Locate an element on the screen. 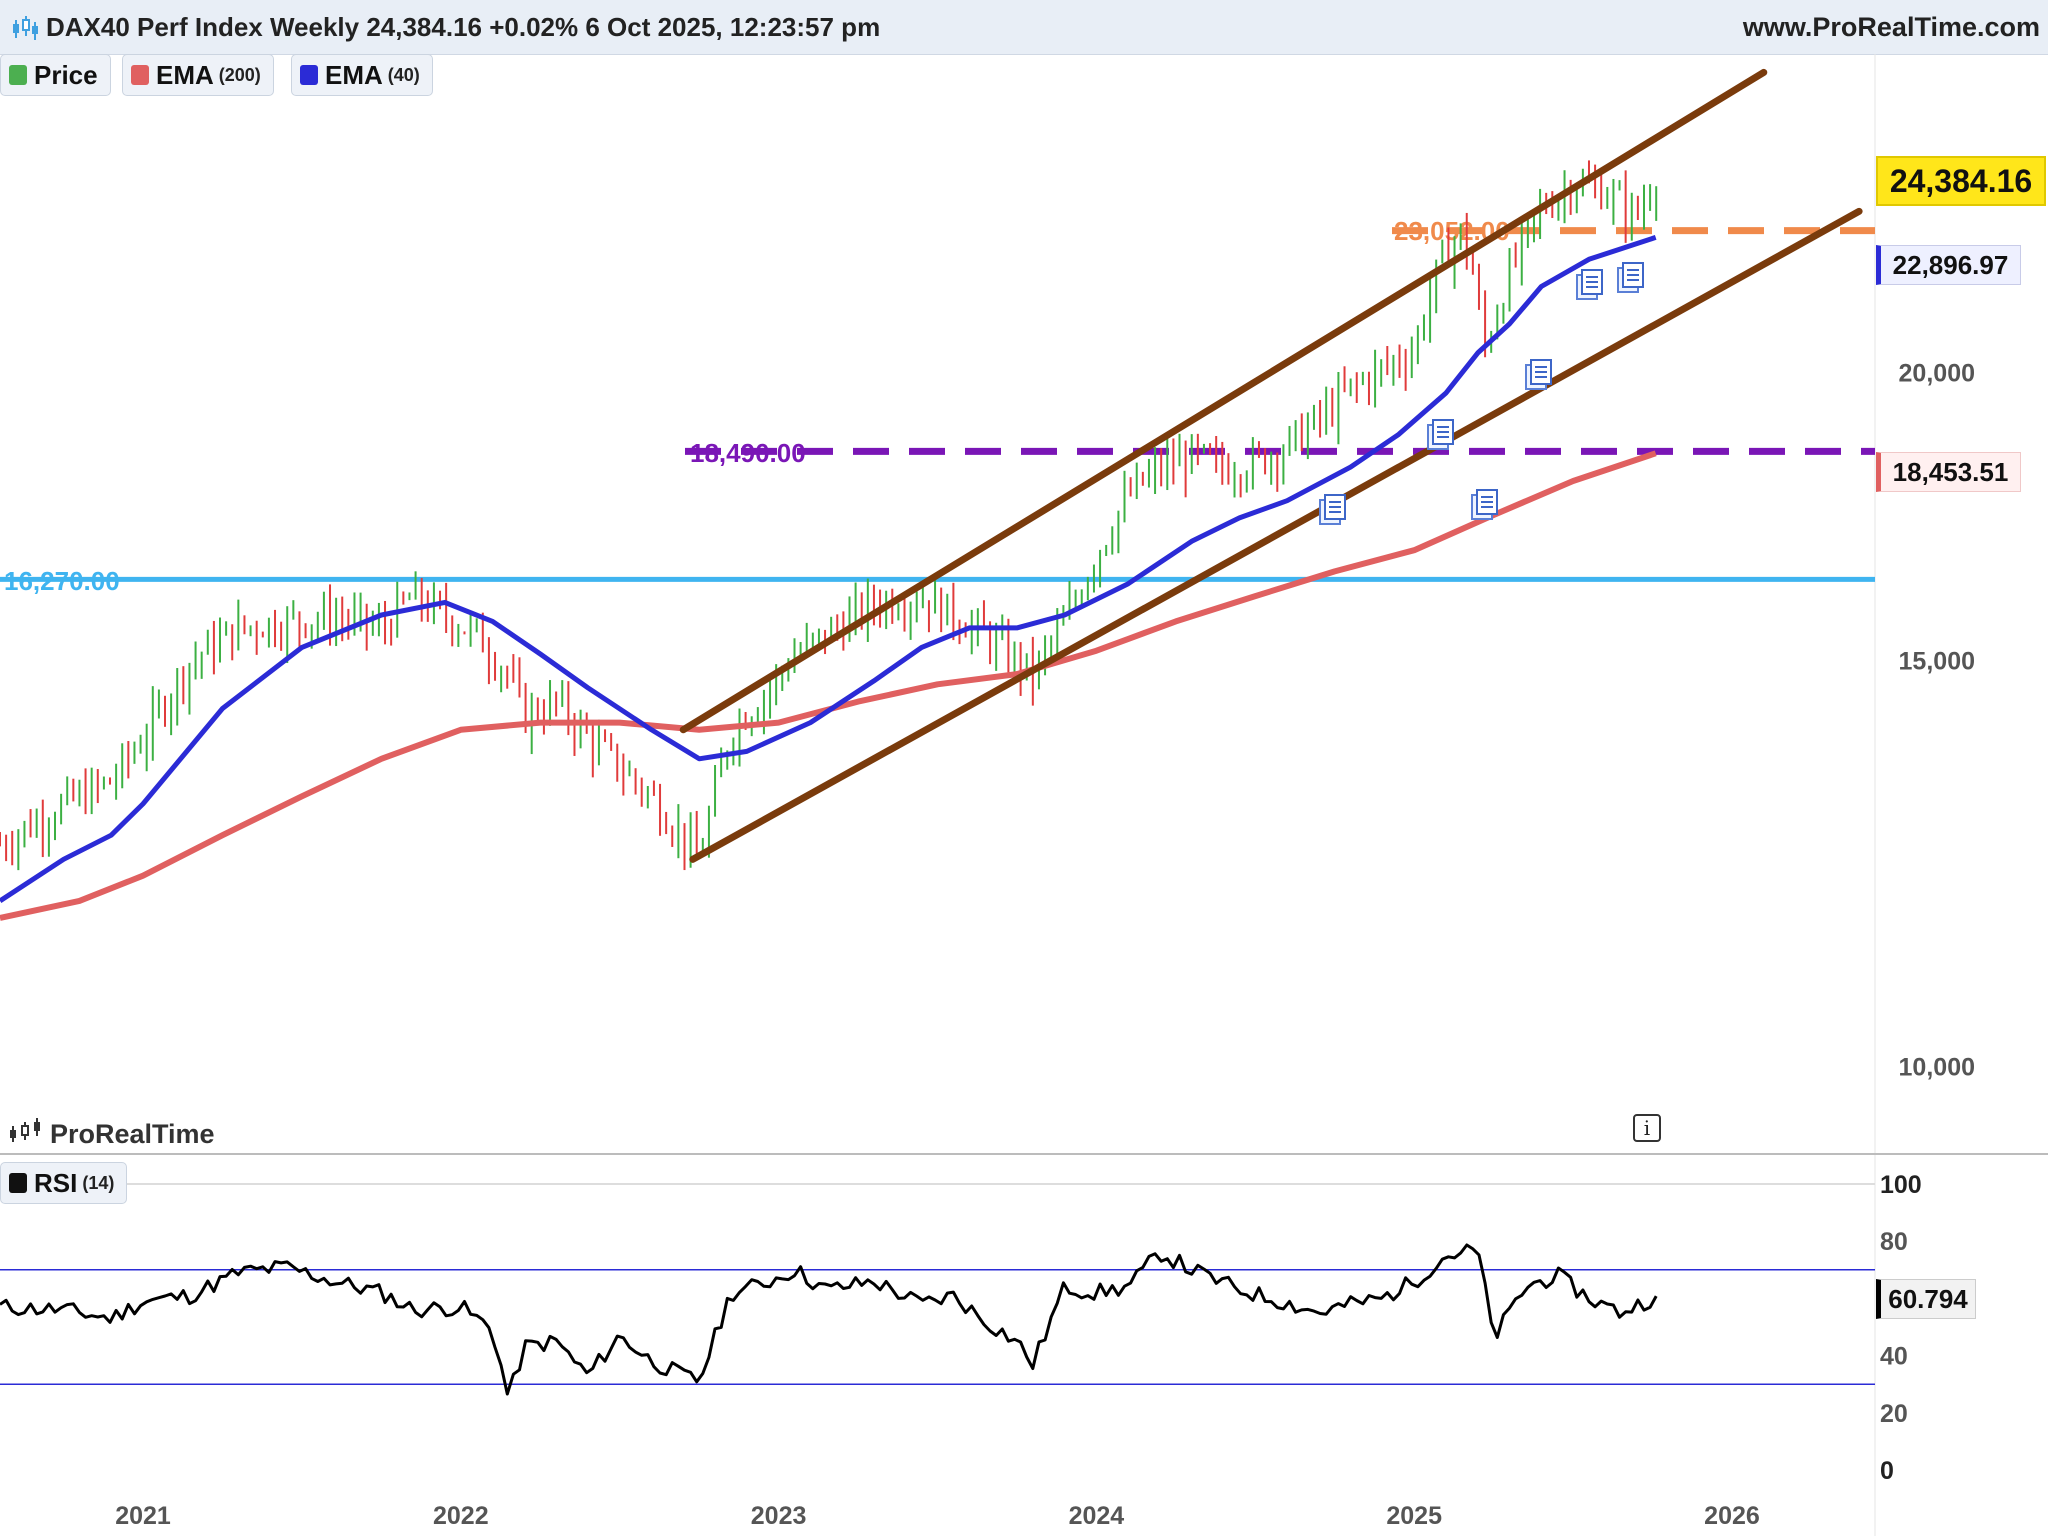  x-tick-label: 2026 is located at coordinates (1732, 1516).